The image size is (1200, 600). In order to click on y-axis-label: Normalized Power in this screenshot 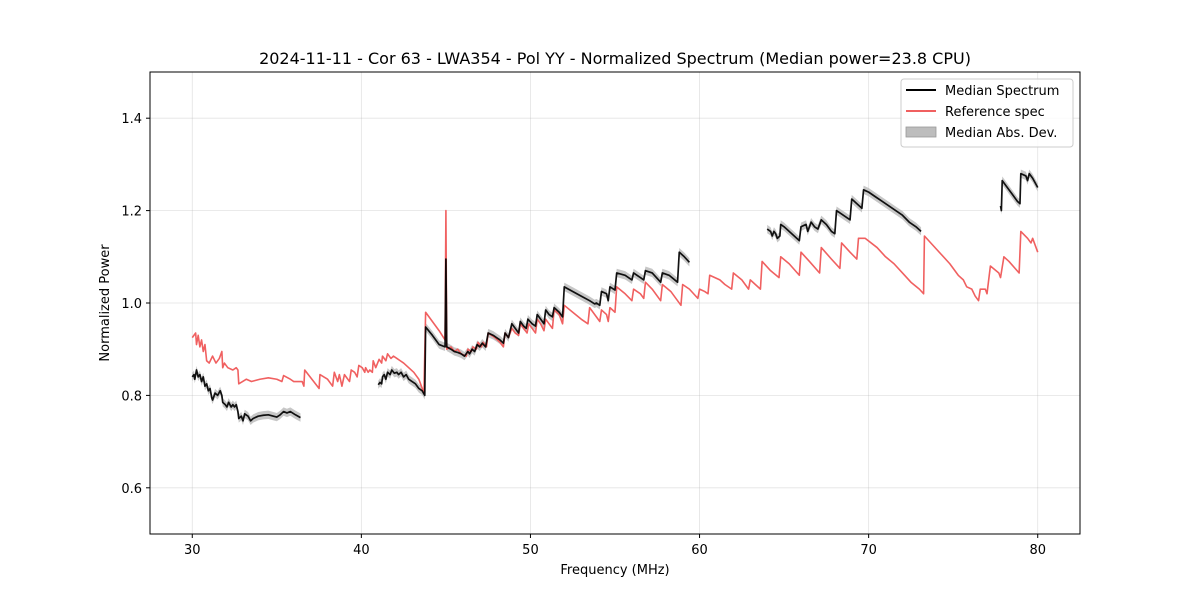, I will do `click(105, 303)`.